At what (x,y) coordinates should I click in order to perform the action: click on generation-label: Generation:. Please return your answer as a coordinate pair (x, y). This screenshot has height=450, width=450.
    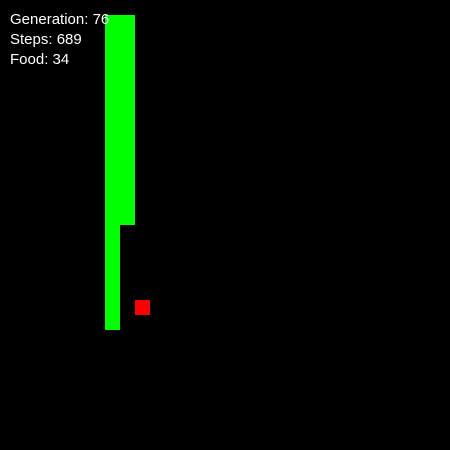
    Looking at the image, I should click on (49, 19).